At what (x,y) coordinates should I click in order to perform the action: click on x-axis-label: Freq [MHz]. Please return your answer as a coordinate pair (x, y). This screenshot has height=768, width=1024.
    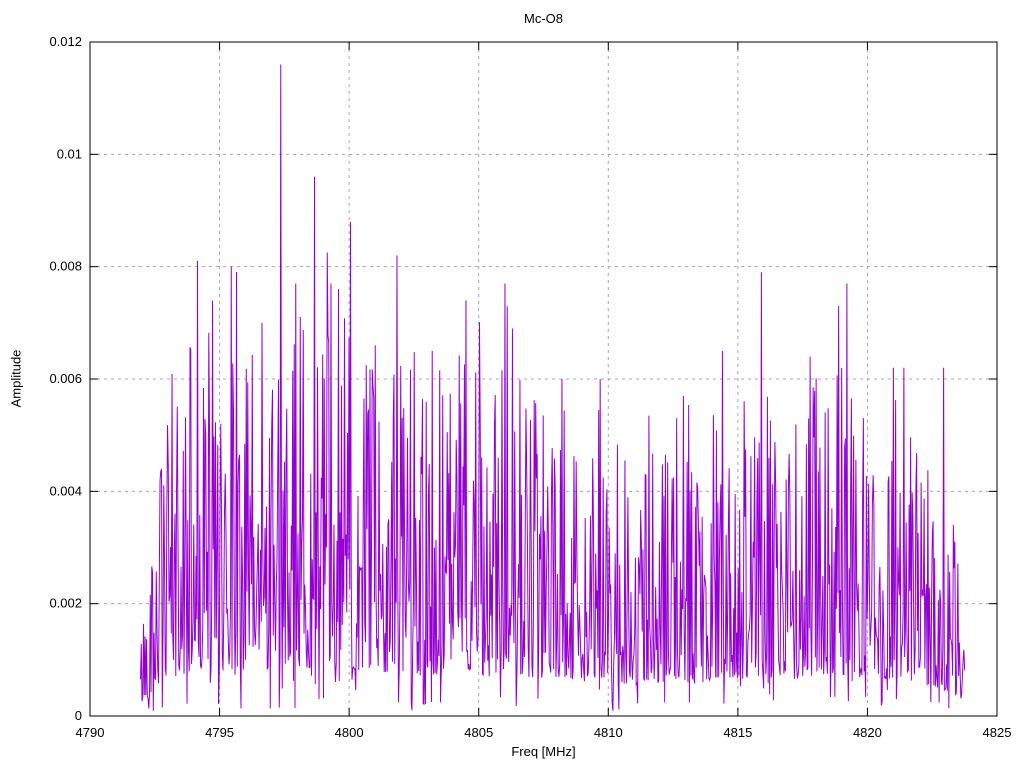
    Looking at the image, I should click on (543, 751).